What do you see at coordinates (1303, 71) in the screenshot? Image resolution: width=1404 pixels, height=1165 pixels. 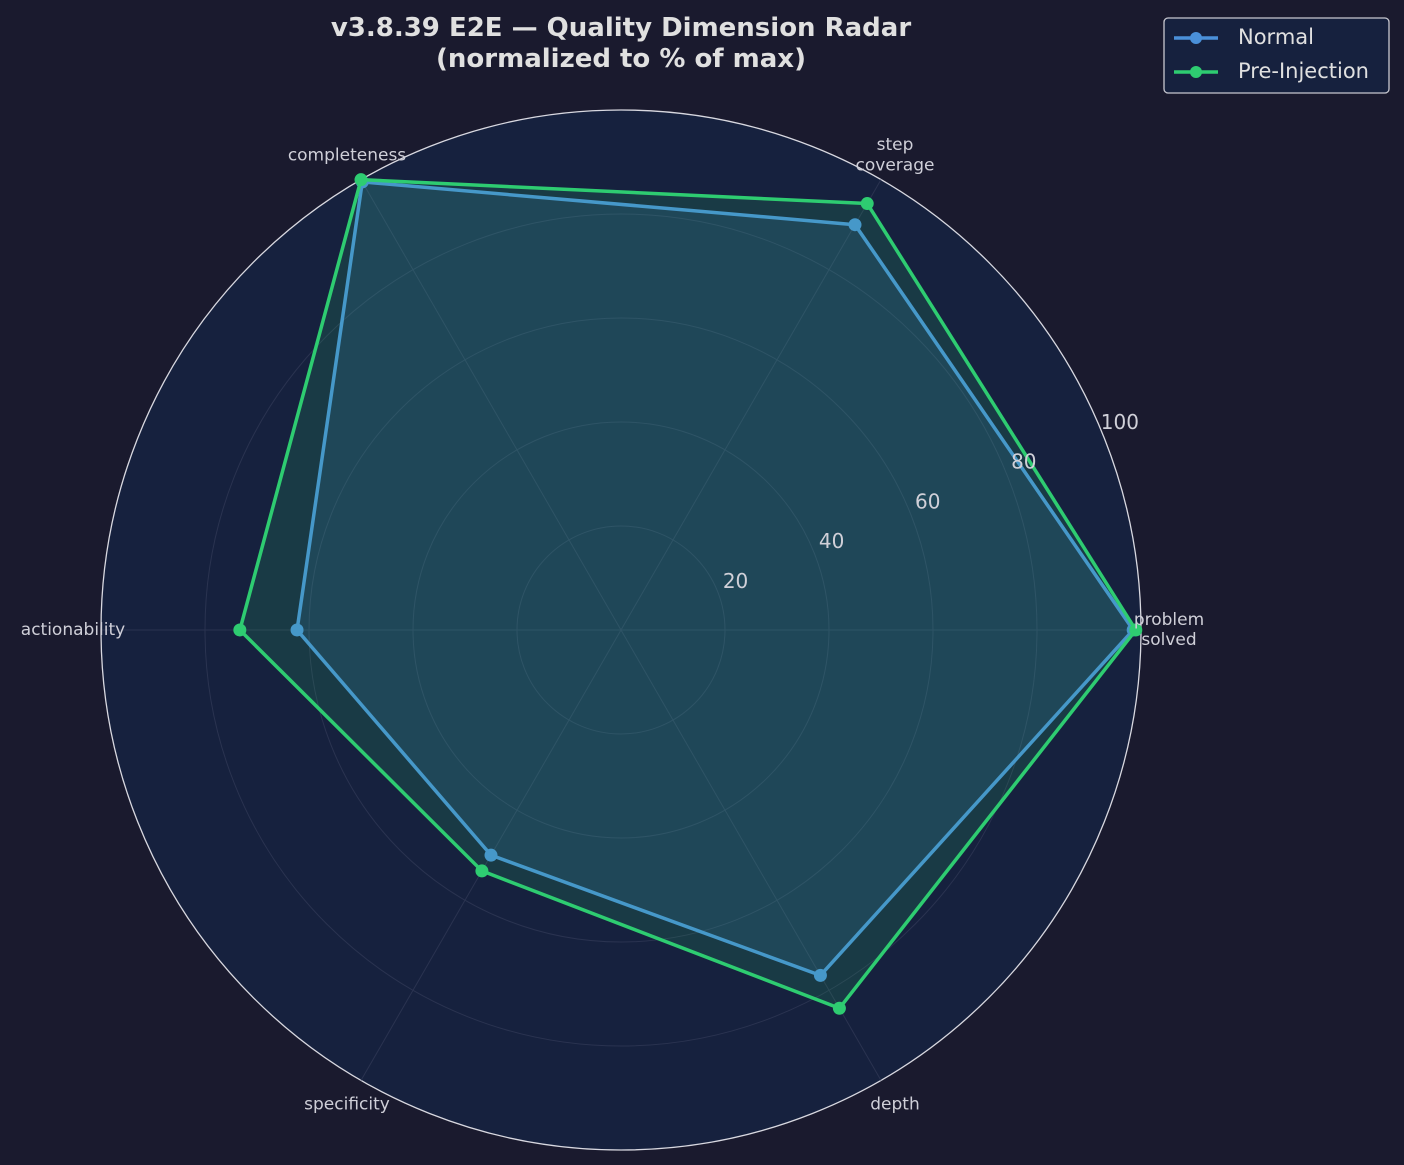 I see `legend-label: Pre-Injection` at bounding box center [1303, 71].